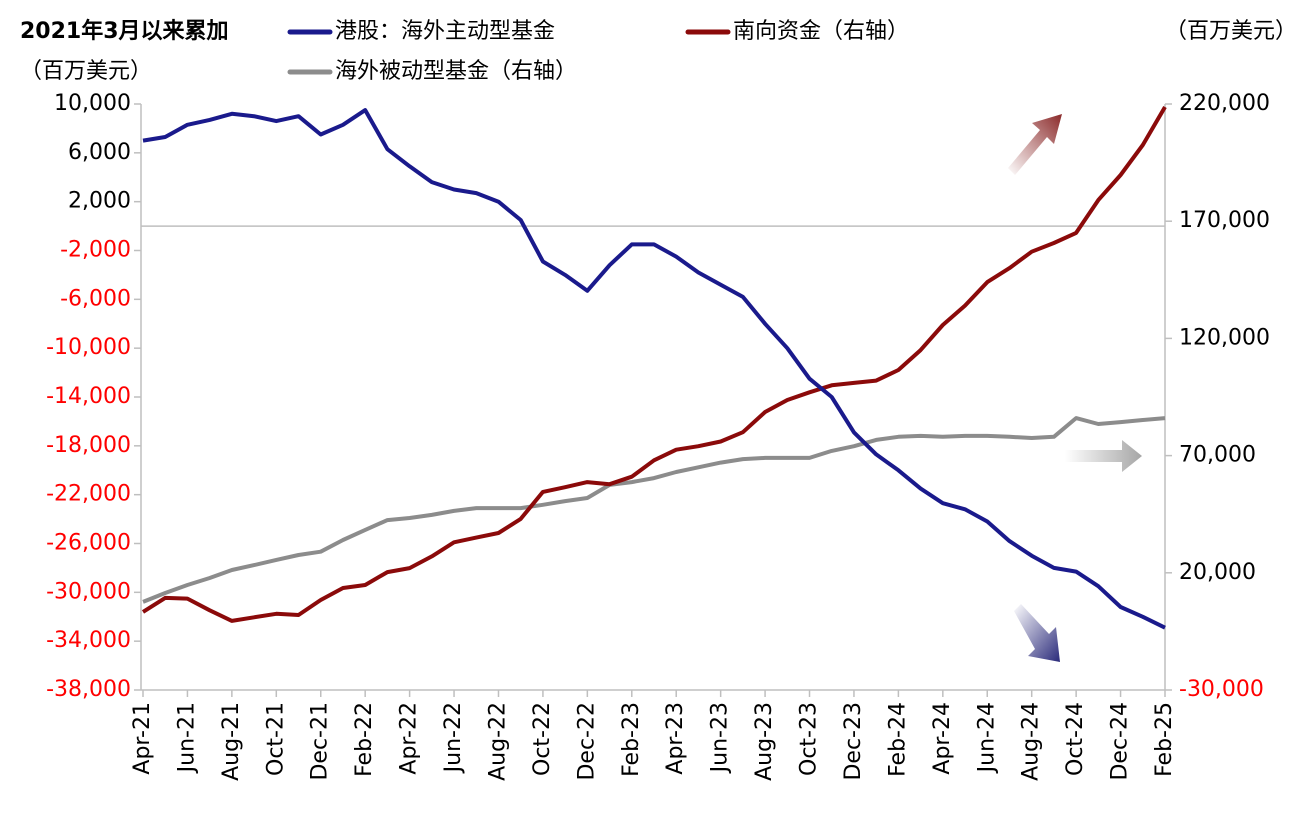 Image resolution: width=1311 pixels, height=813 pixels. What do you see at coordinates (1221, 689) in the screenshot?
I see `y2-tick-label: -30,000` at bounding box center [1221, 689].